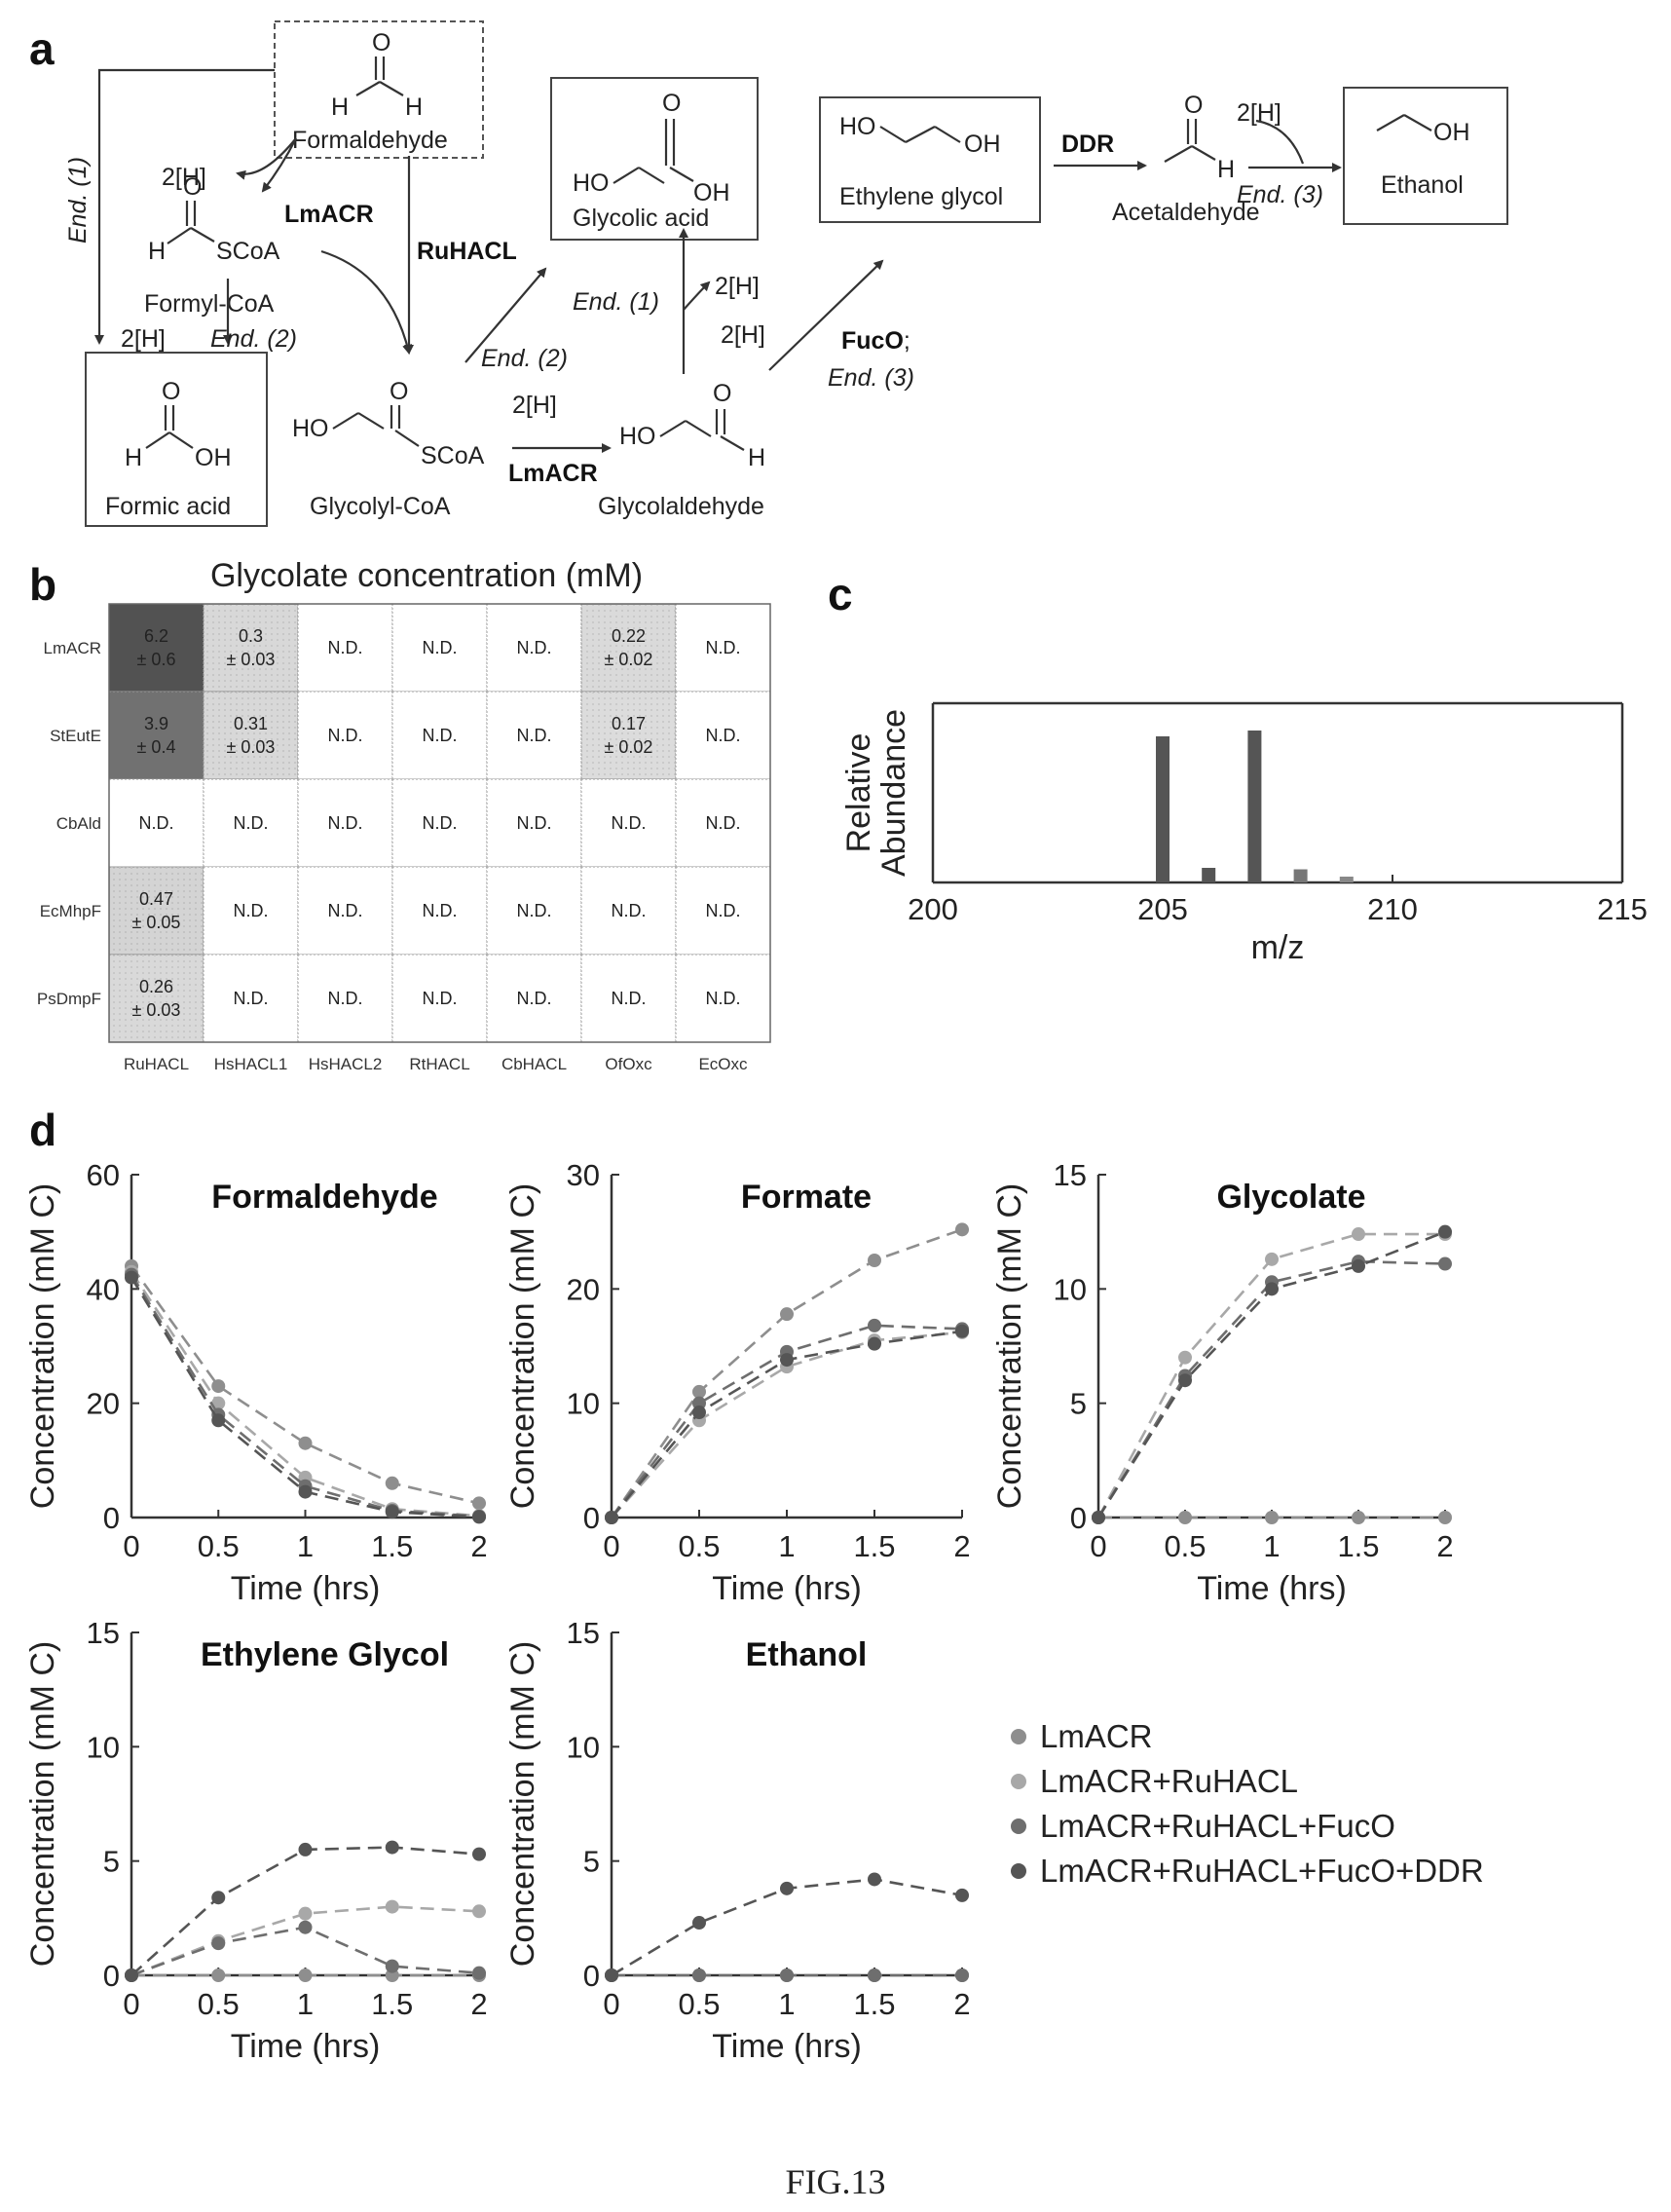  Describe the element at coordinates (786, 2004) in the screenshot. I see `x-tick-label: 1` at that location.